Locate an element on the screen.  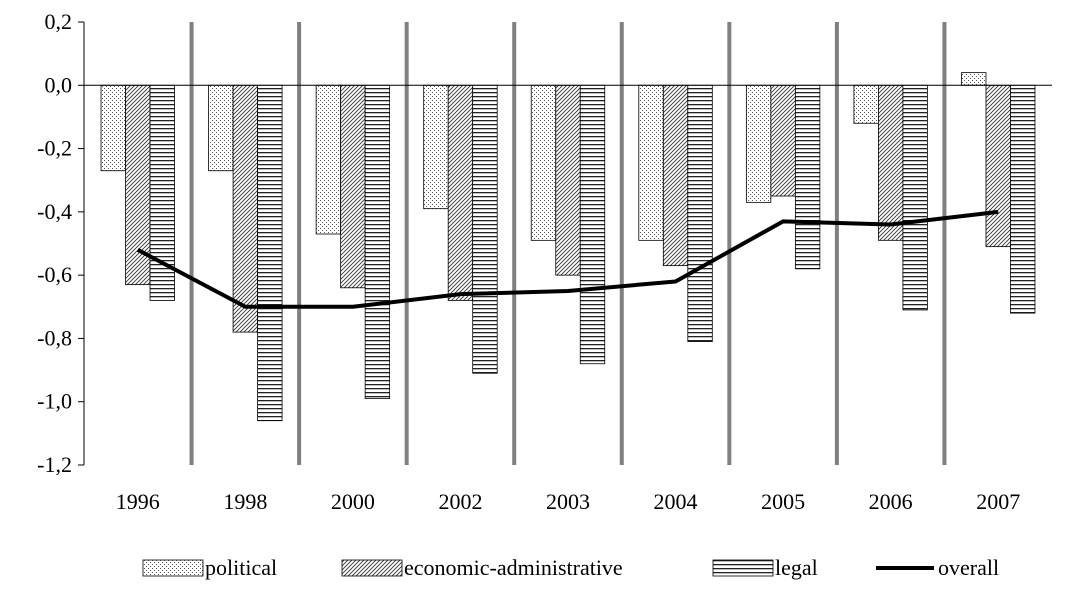
y-tick-label: 0,0 is located at coordinates (59, 84).